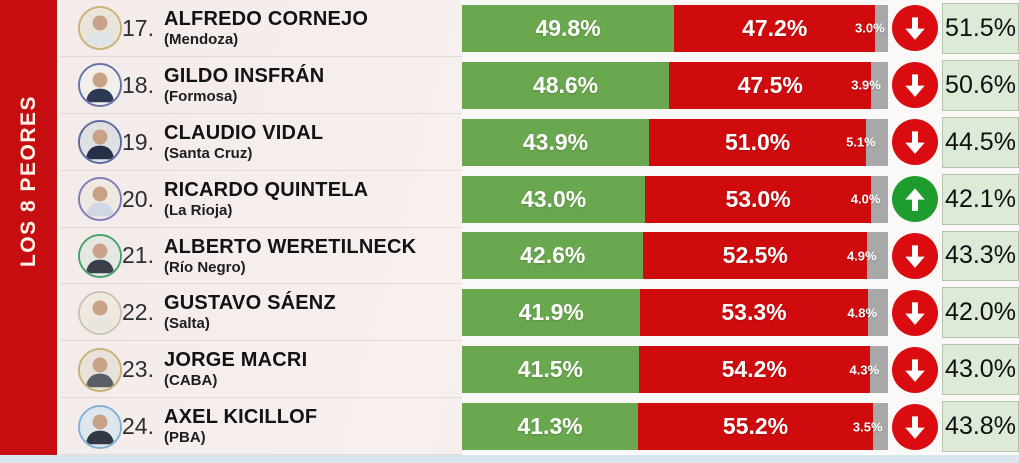  I want to click on governor-province: (PBA), so click(185, 438).